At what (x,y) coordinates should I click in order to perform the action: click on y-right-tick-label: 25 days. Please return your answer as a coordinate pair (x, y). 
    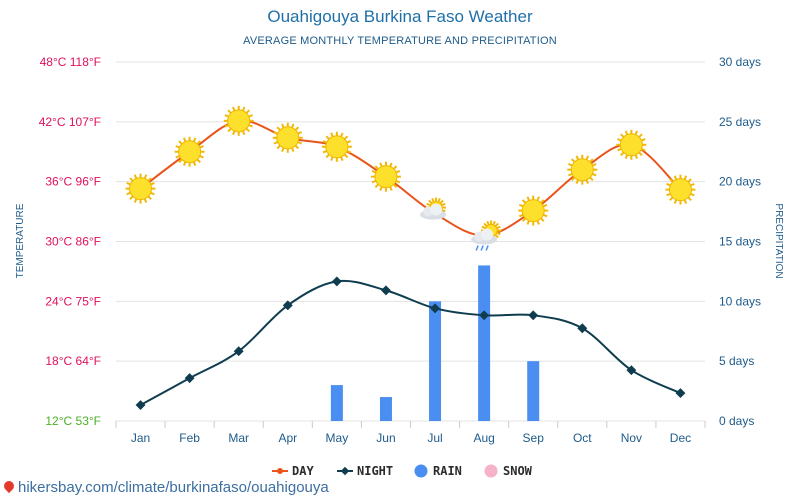
    Looking at the image, I should click on (740, 122).